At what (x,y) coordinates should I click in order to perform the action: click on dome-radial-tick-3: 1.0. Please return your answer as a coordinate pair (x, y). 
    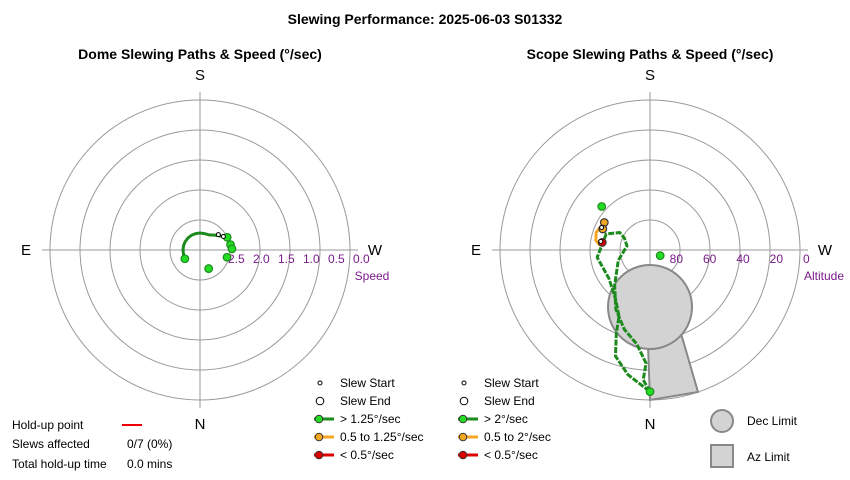
    Looking at the image, I should click on (311, 259).